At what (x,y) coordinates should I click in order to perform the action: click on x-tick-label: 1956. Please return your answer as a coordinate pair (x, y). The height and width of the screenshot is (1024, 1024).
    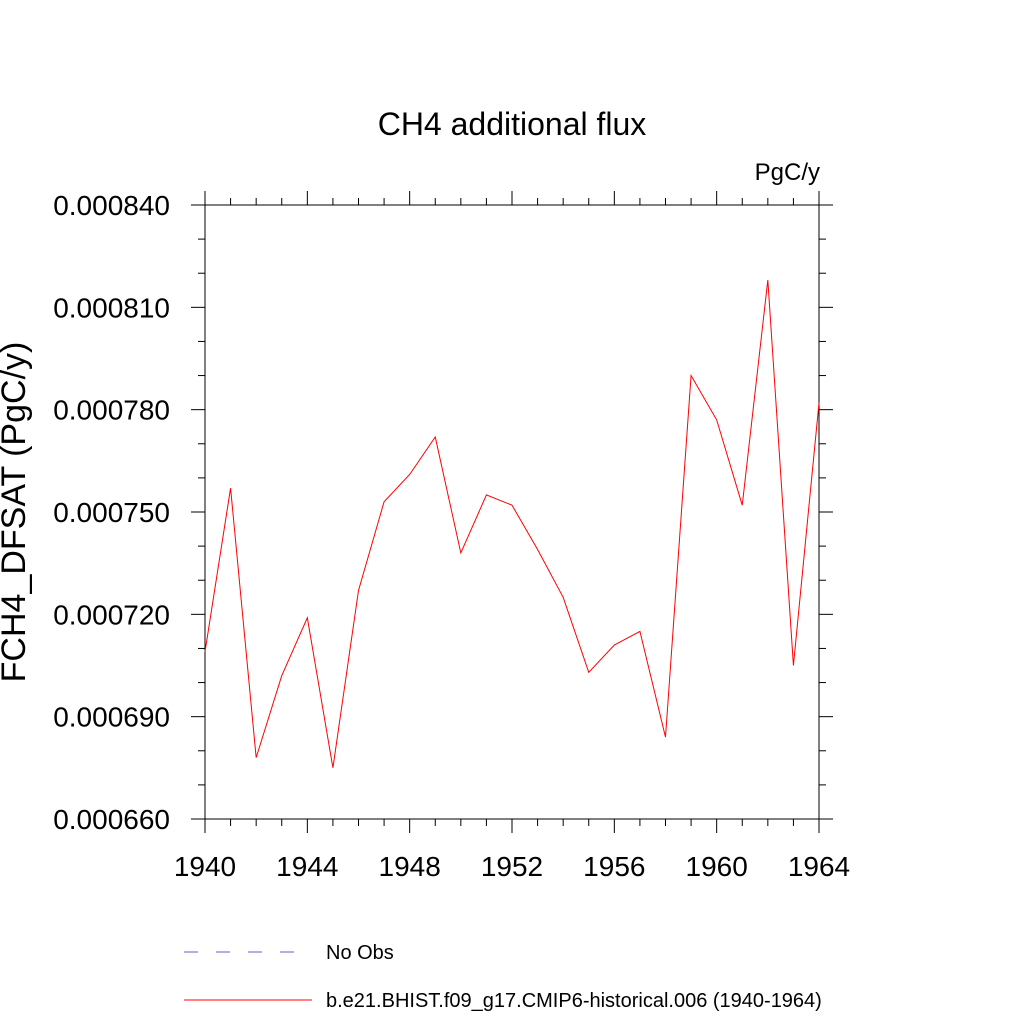
    Looking at the image, I should click on (614, 866).